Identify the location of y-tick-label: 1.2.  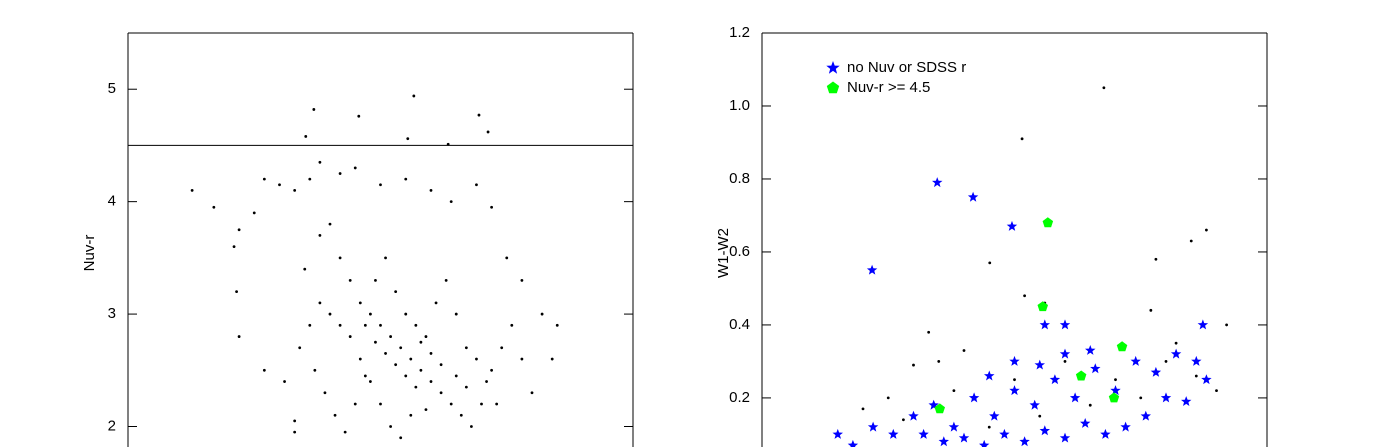
(739, 32).